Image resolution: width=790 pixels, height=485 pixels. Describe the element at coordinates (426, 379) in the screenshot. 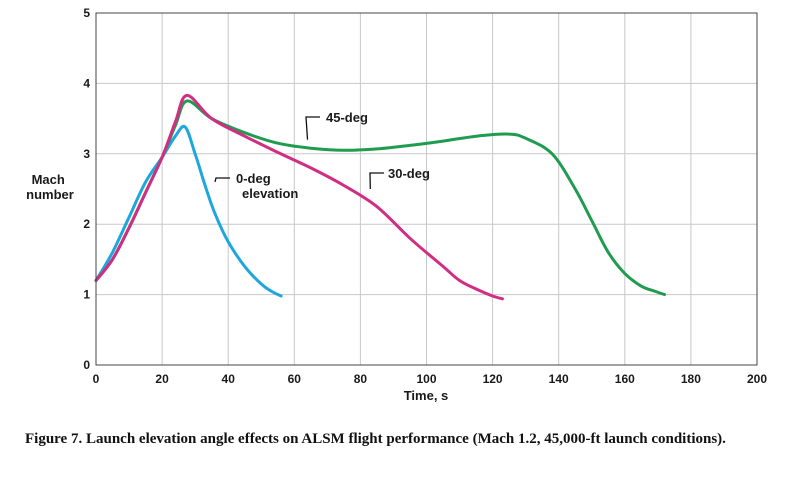

I see `x-tick-label: 100` at that location.